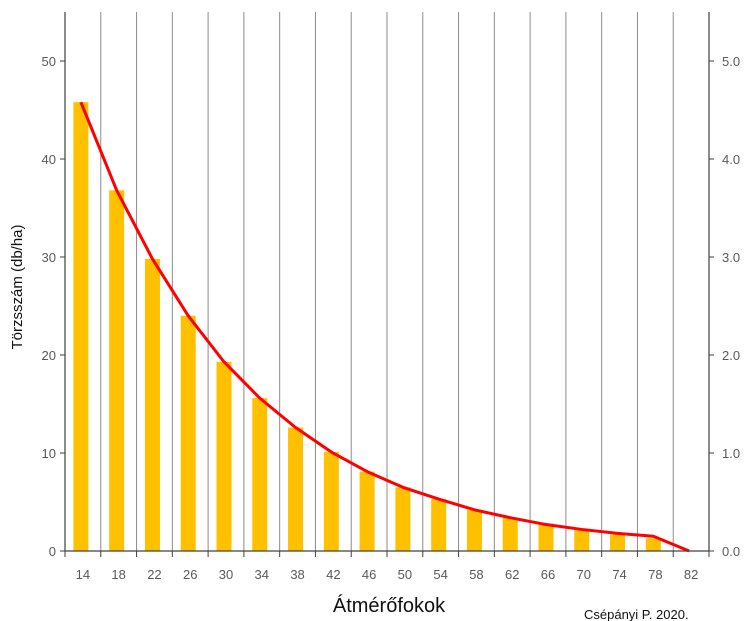 The image size is (749, 621). Describe the element at coordinates (731, 355) in the screenshot. I see `y2-tick-label: 2.0` at that location.